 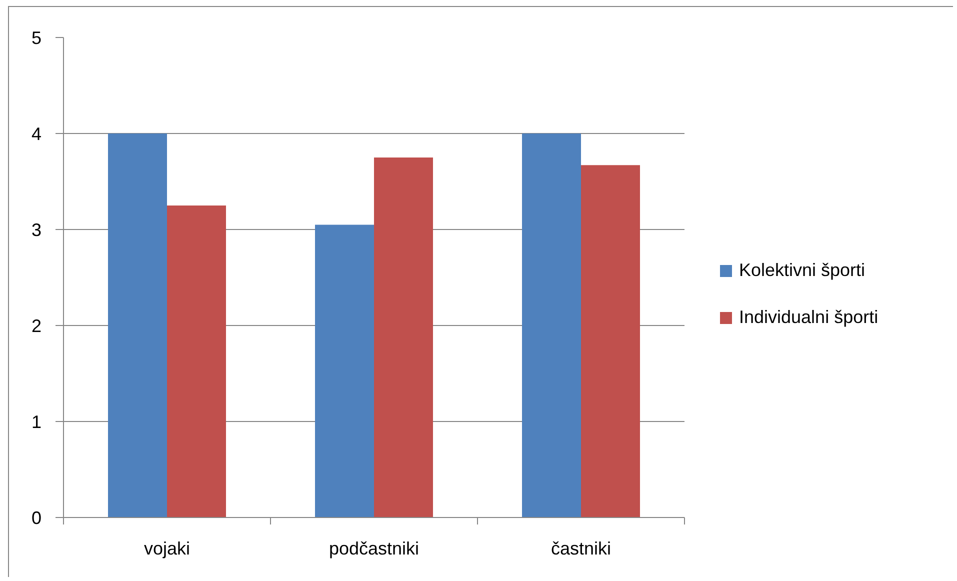 I want to click on x-tick-label: podčastniki, so click(x=374, y=548).